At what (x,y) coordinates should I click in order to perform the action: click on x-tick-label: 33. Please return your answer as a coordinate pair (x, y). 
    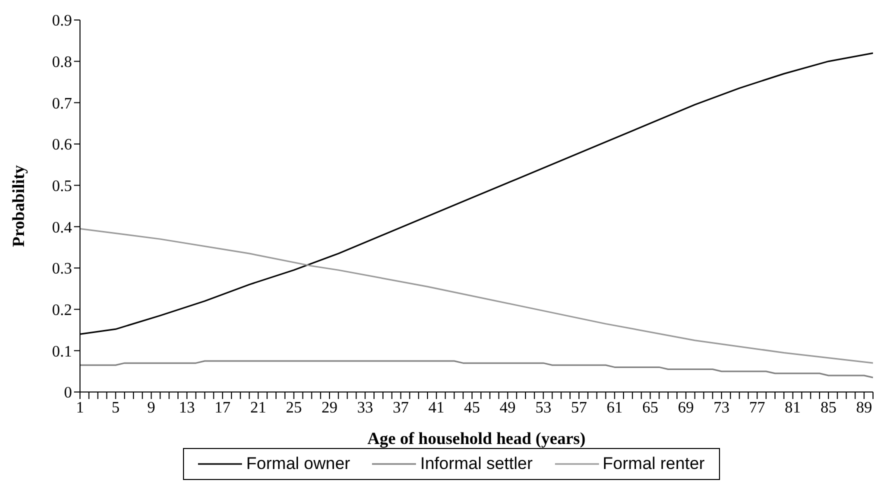
    Looking at the image, I should click on (365, 407).